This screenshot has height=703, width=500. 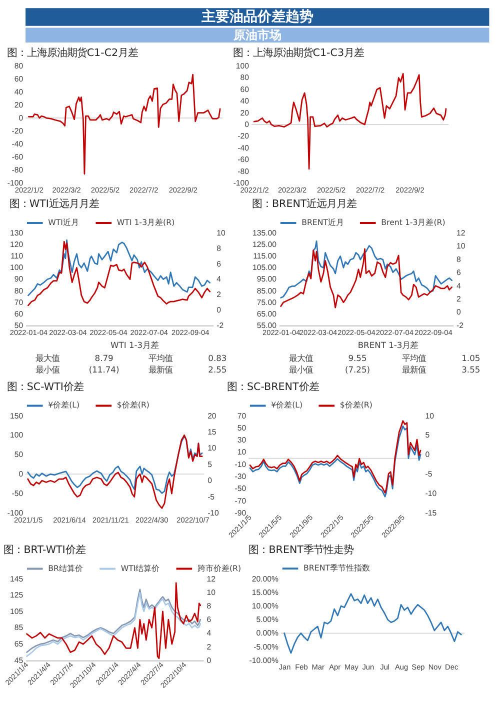 I want to click on y2-tick-label: -10, so click(x=214, y=513).